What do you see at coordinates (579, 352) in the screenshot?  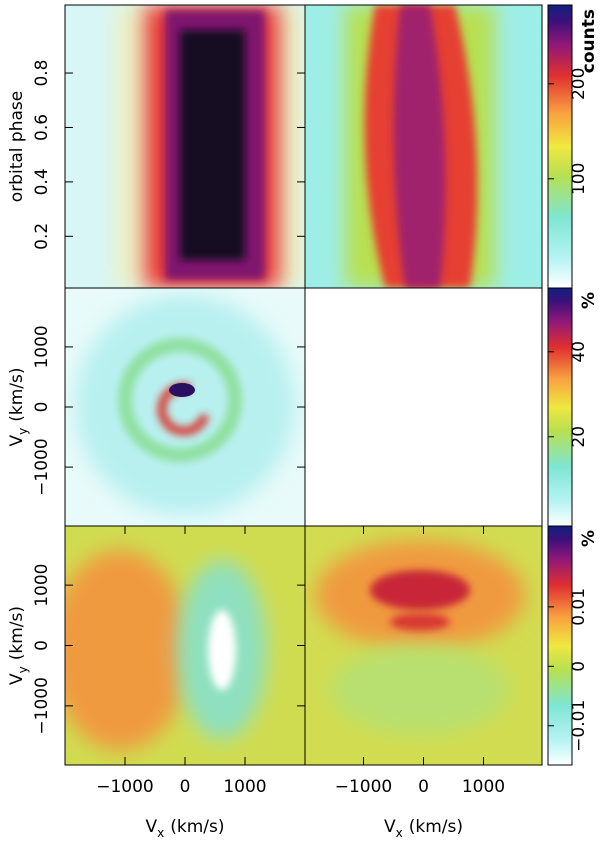 I see `colorbar-tick-label: 40` at bounding box center [579, 352].